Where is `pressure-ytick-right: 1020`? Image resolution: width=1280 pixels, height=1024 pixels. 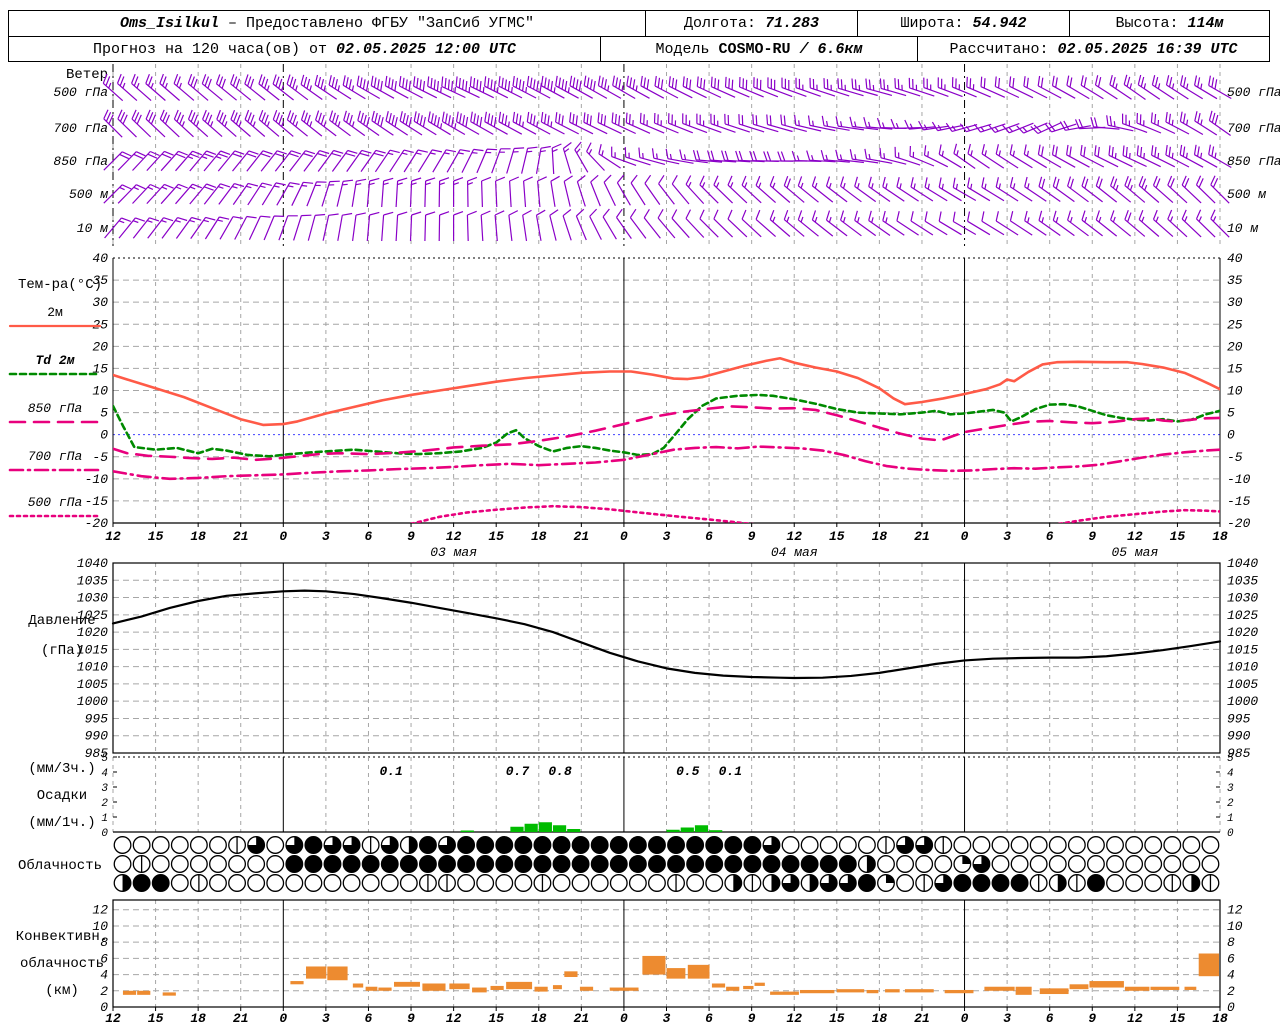
pressure-ytick-right: 1020 is located at coordinates (1242, 632).